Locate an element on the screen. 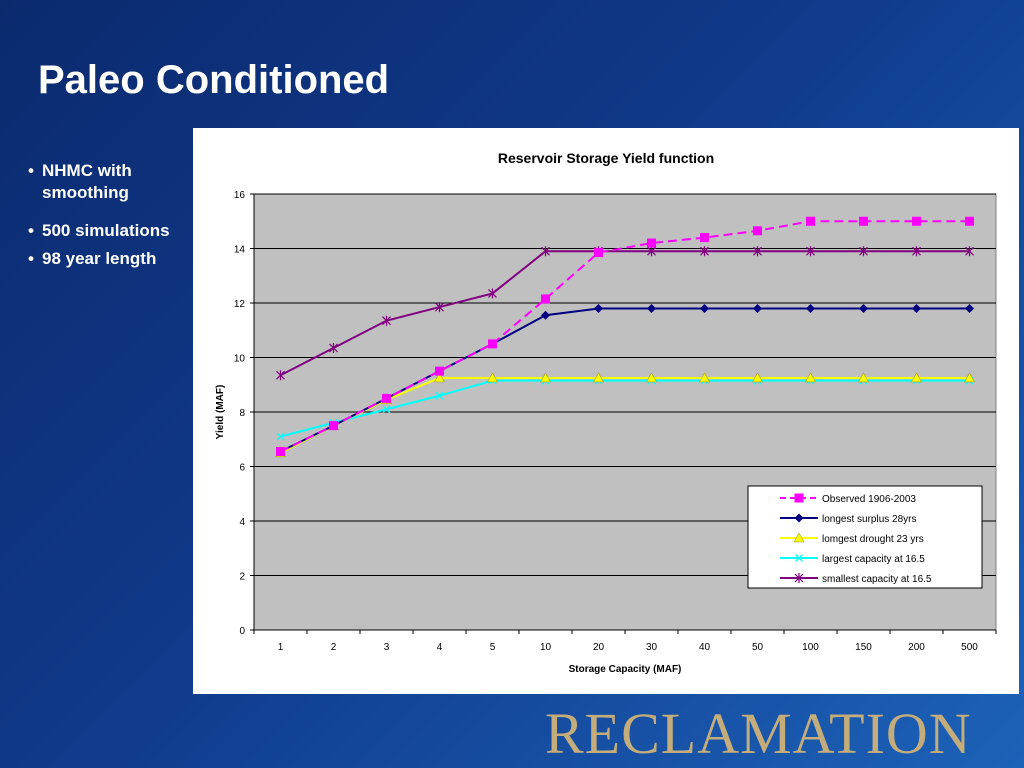 This screenshot has width=1024, height=768. y-tick-label: 16 is located at coordinates (240, 195).